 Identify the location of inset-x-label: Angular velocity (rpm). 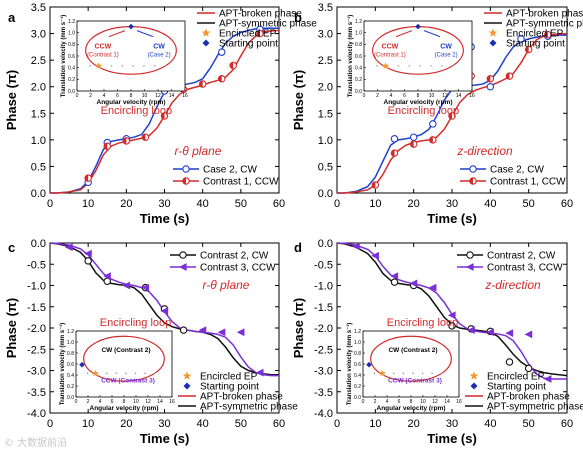
(131, 102).